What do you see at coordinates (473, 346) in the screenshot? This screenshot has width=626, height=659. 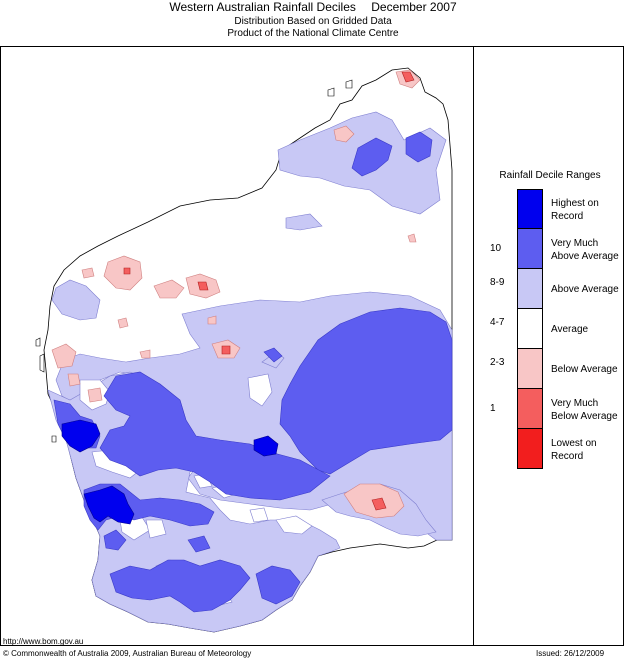 I see `legend-divider` at bounding box center [473, 346].